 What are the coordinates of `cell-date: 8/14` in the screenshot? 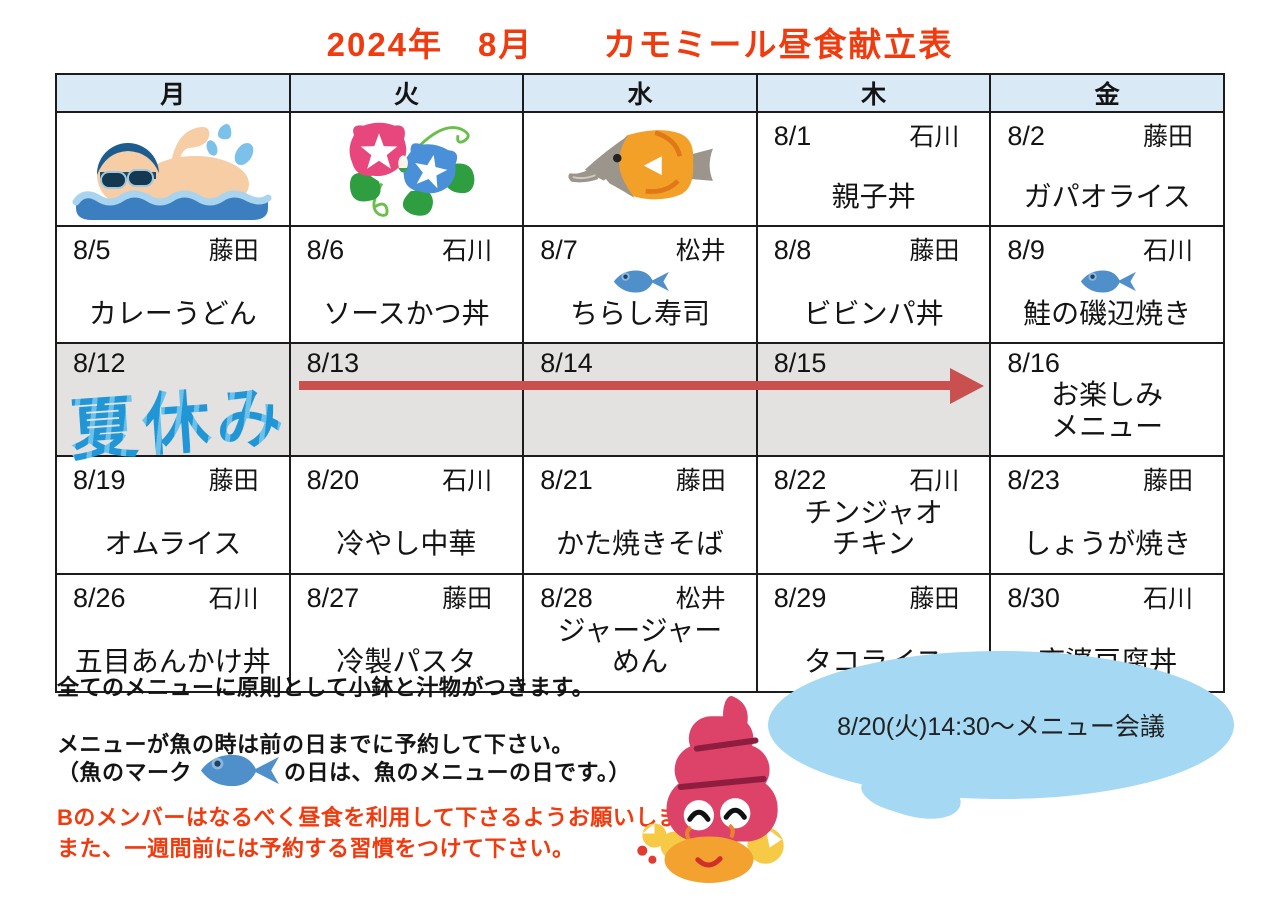 It's located at (566, 363).